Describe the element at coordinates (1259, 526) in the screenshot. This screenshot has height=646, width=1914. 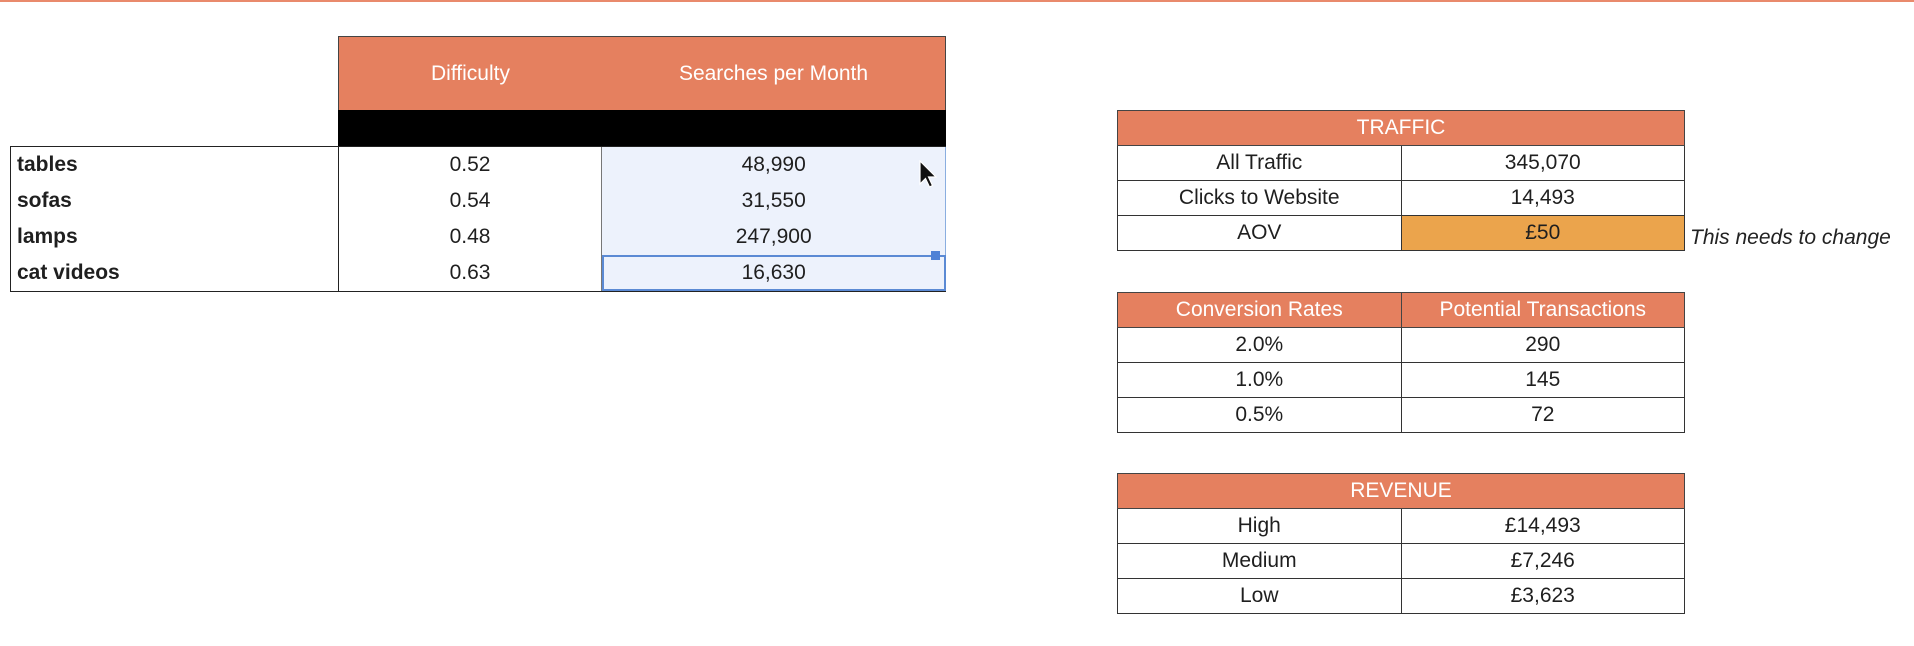
I see `revenue-label: High` at that location.